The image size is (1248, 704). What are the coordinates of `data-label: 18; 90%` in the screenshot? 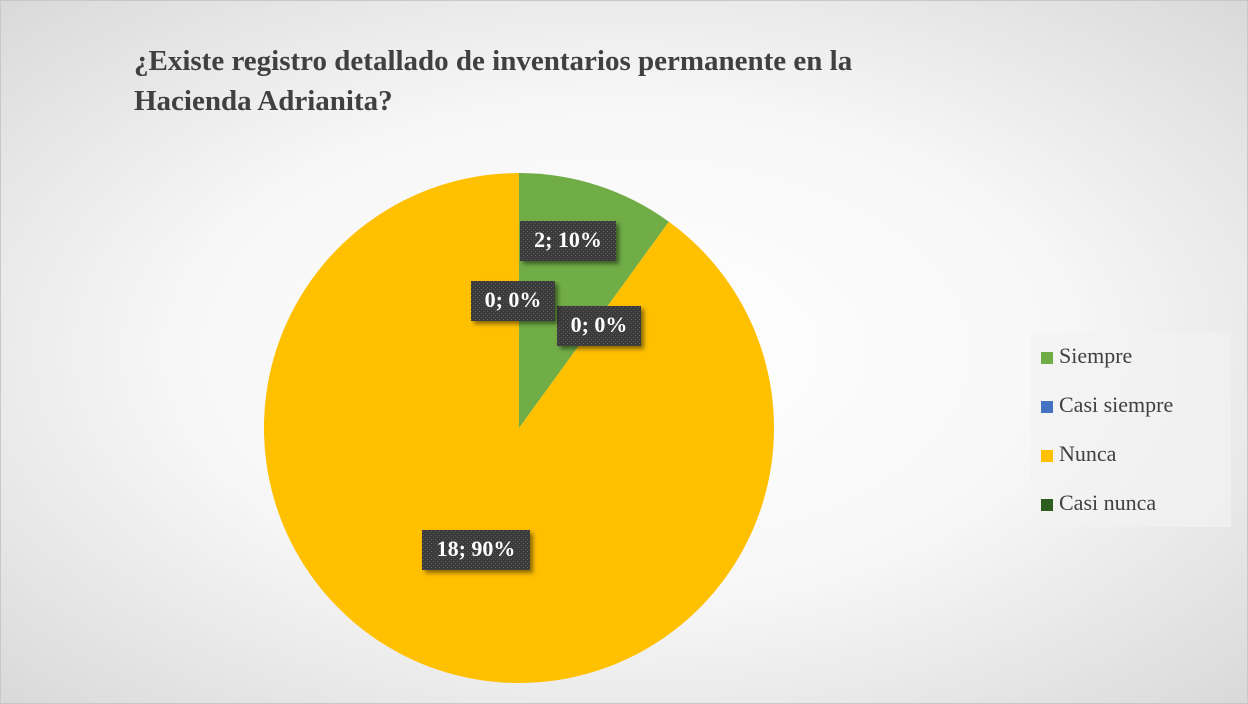 It's located at (476, 548).